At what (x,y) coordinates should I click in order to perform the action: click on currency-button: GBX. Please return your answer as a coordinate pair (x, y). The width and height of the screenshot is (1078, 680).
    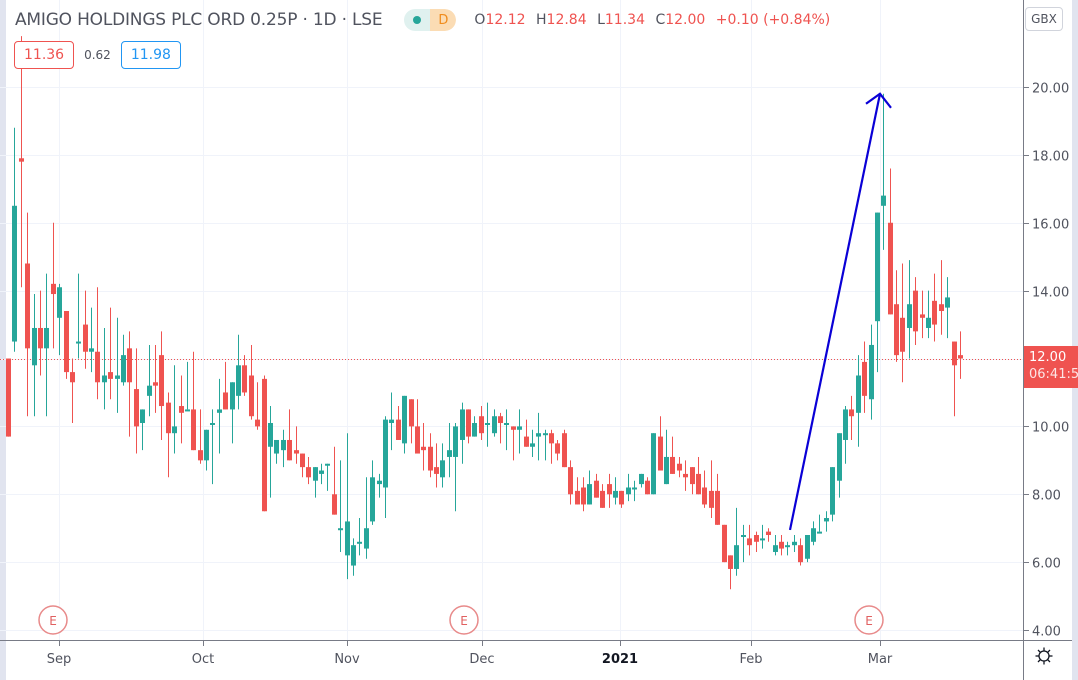
    Looking at the image, I should click on (1044, 19).